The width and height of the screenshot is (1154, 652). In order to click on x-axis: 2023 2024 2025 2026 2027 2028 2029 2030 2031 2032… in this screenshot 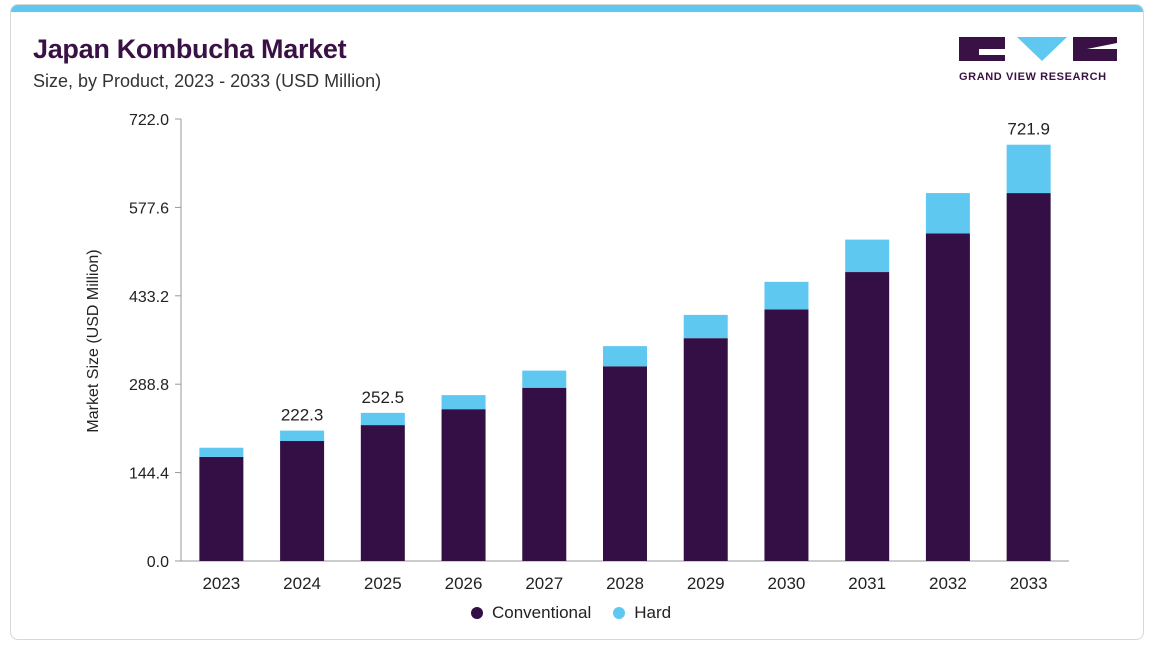, I will do `click(625, 576)`.